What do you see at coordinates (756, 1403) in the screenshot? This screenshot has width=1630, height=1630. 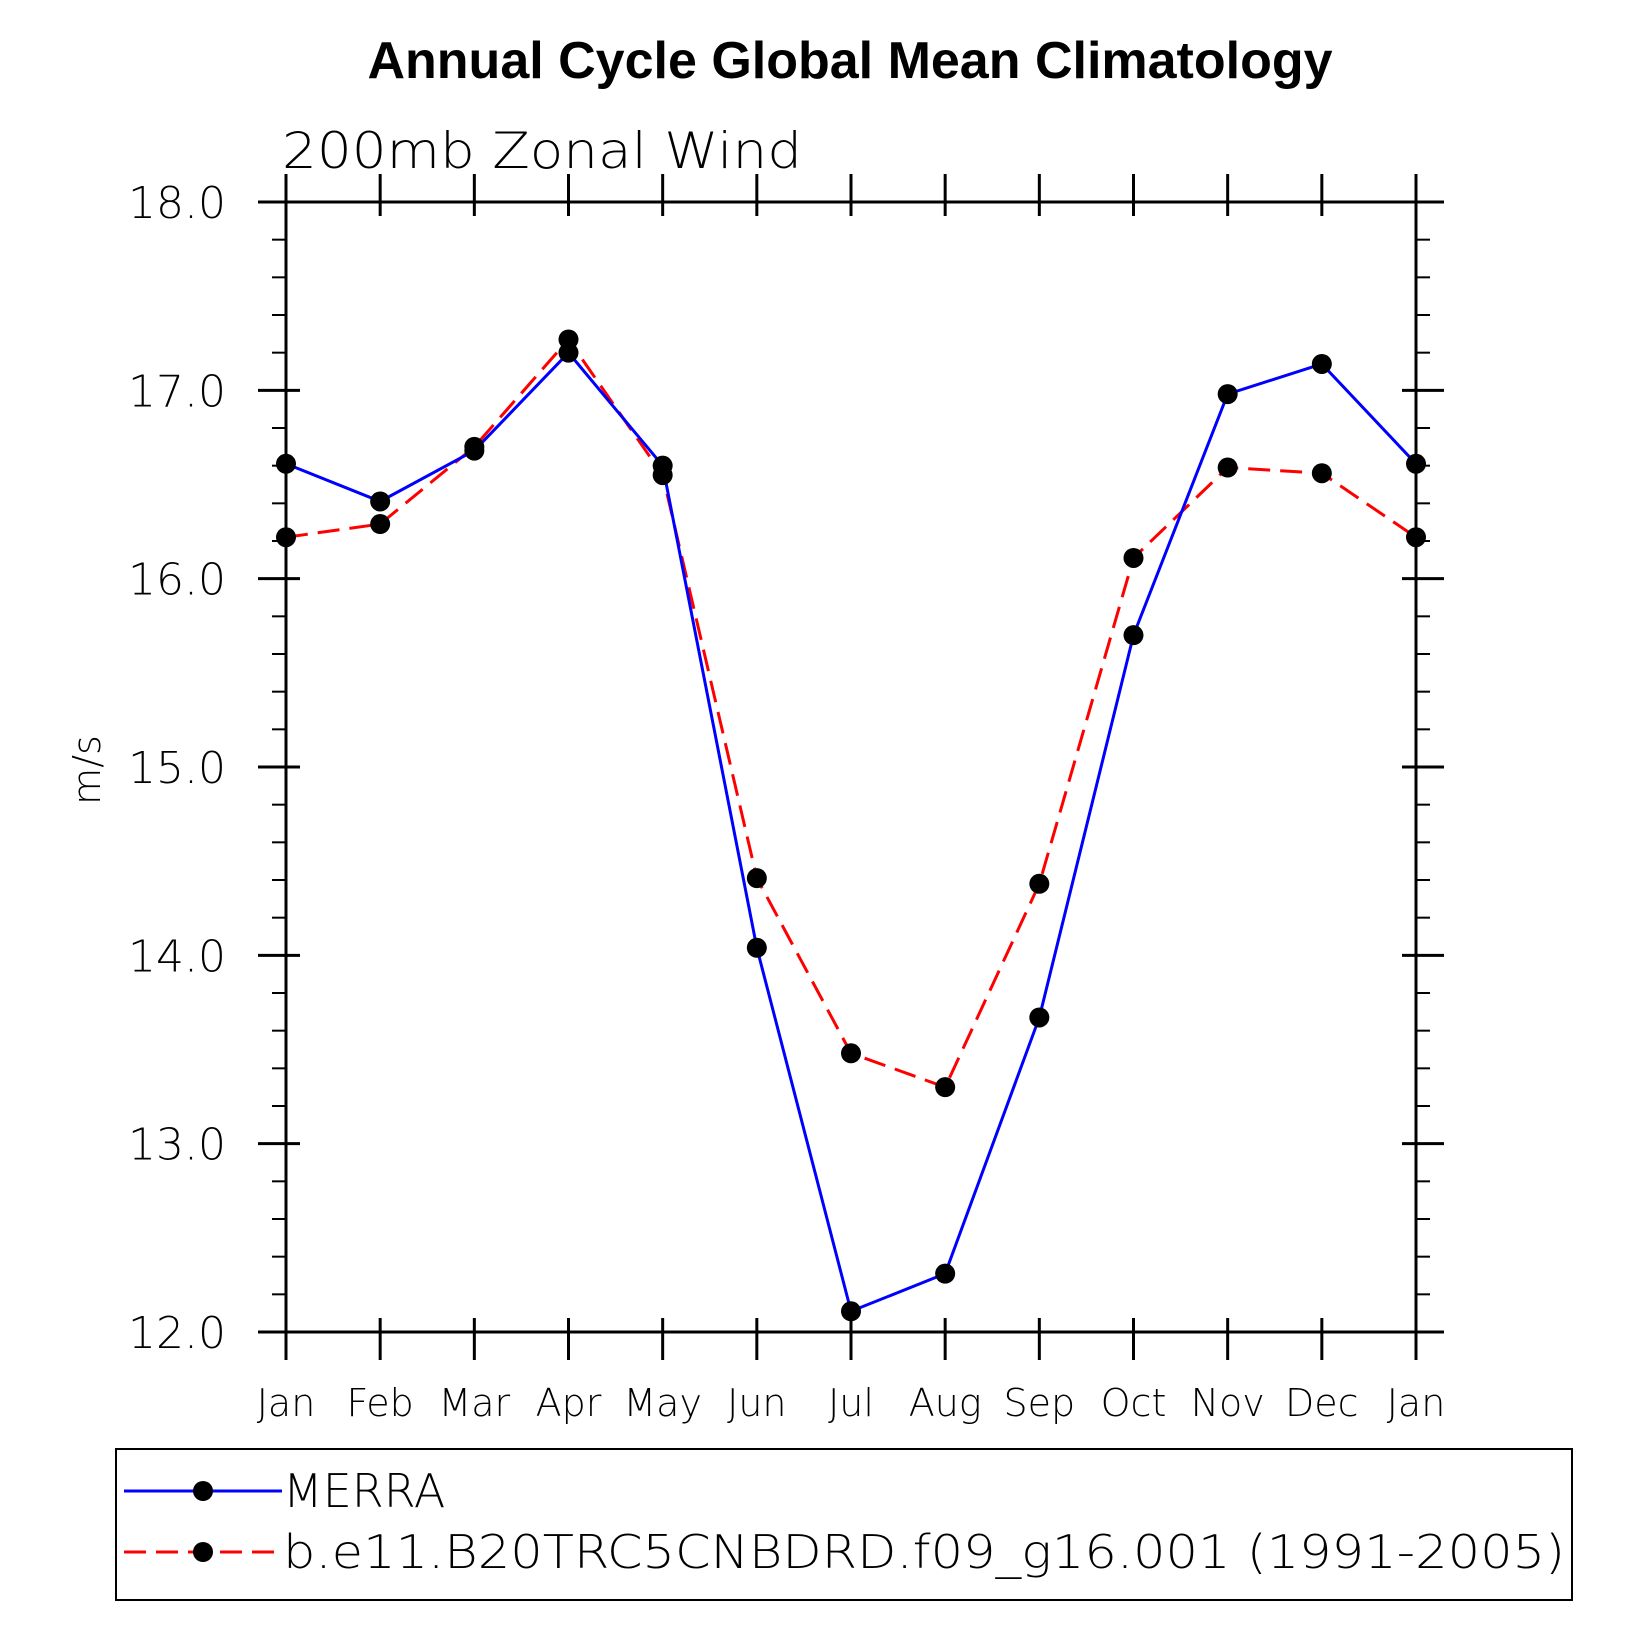 I see `x-tick-label: Jun` at bounding box center [756, 1403].